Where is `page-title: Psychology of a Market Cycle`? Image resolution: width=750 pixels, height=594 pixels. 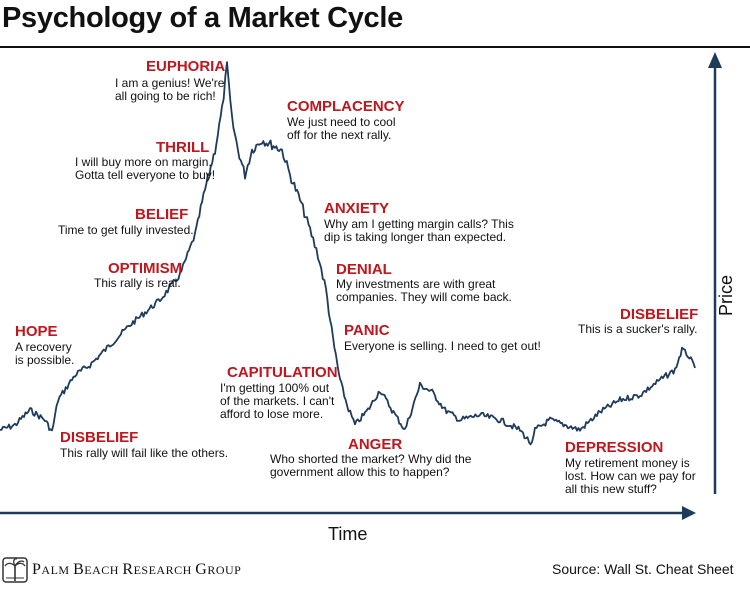
page-title: Psychology of a Market Cycle is located at coordinates (202, 18).